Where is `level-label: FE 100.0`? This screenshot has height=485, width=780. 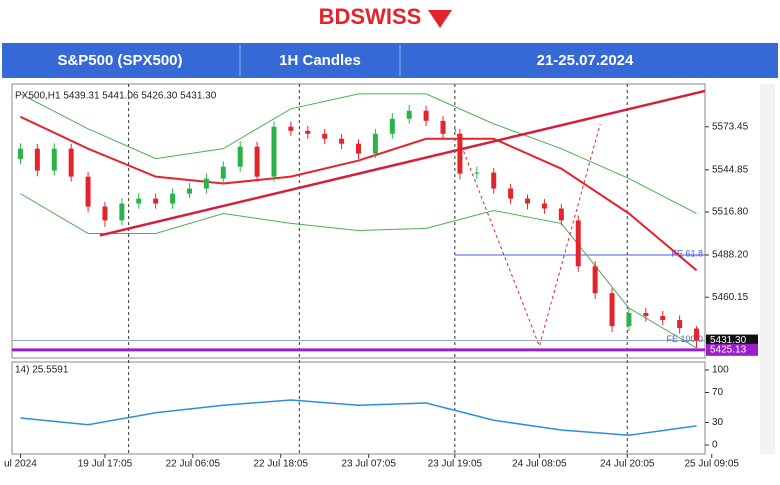
level-label: FE 100.0 is located at coordinates (684, 339).